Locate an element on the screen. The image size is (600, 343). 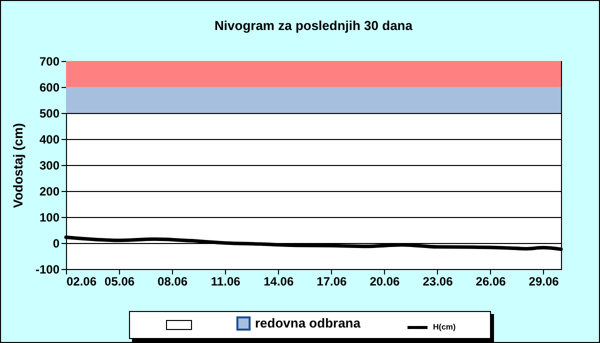
x-tick-label: 20.06 is located at coordinates (385, 281).